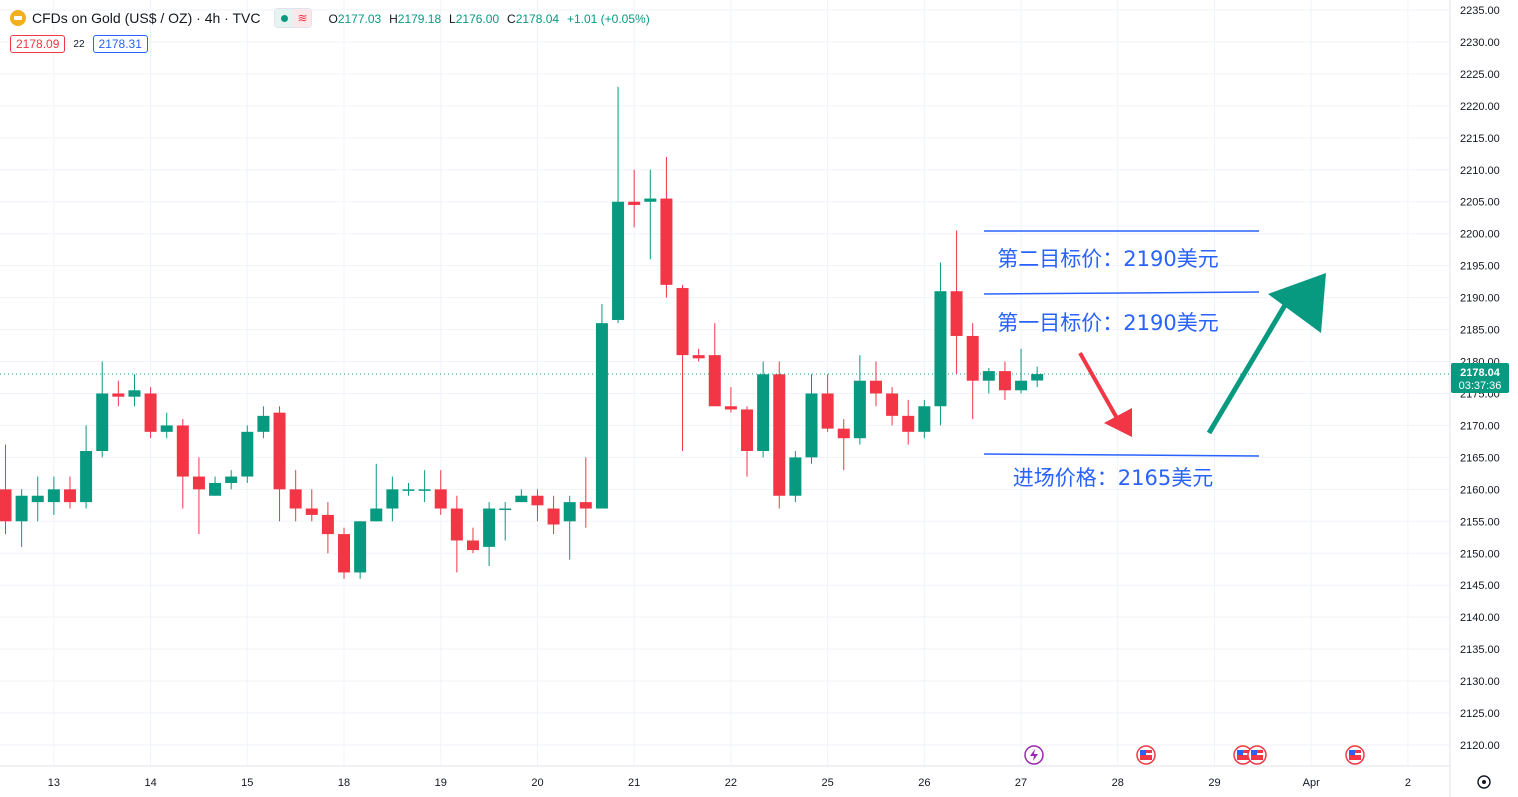 This screenshot has width=1518, height=797. I want to click on buy-price-button: 2178.31, so click(120, 44).